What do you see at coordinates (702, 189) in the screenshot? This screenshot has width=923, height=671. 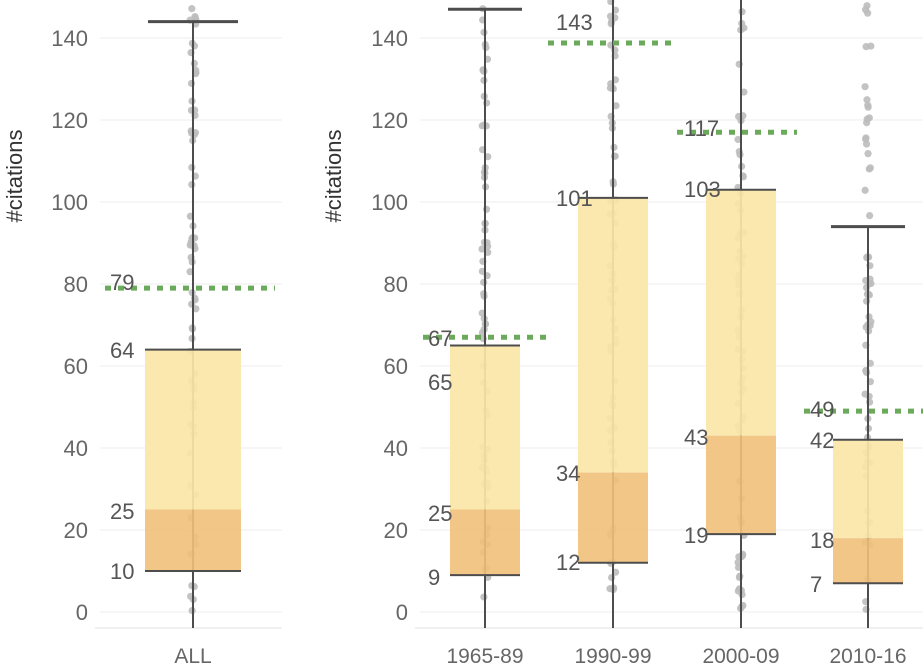 I see `stat-label: 103` at bounding box center [702, 189].